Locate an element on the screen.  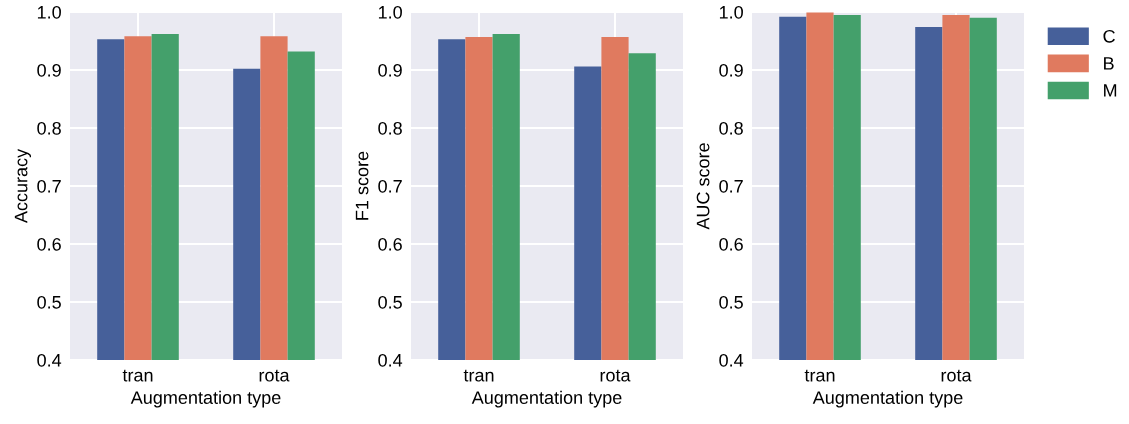
legend-label: B is located at coordinates (1109, 63).